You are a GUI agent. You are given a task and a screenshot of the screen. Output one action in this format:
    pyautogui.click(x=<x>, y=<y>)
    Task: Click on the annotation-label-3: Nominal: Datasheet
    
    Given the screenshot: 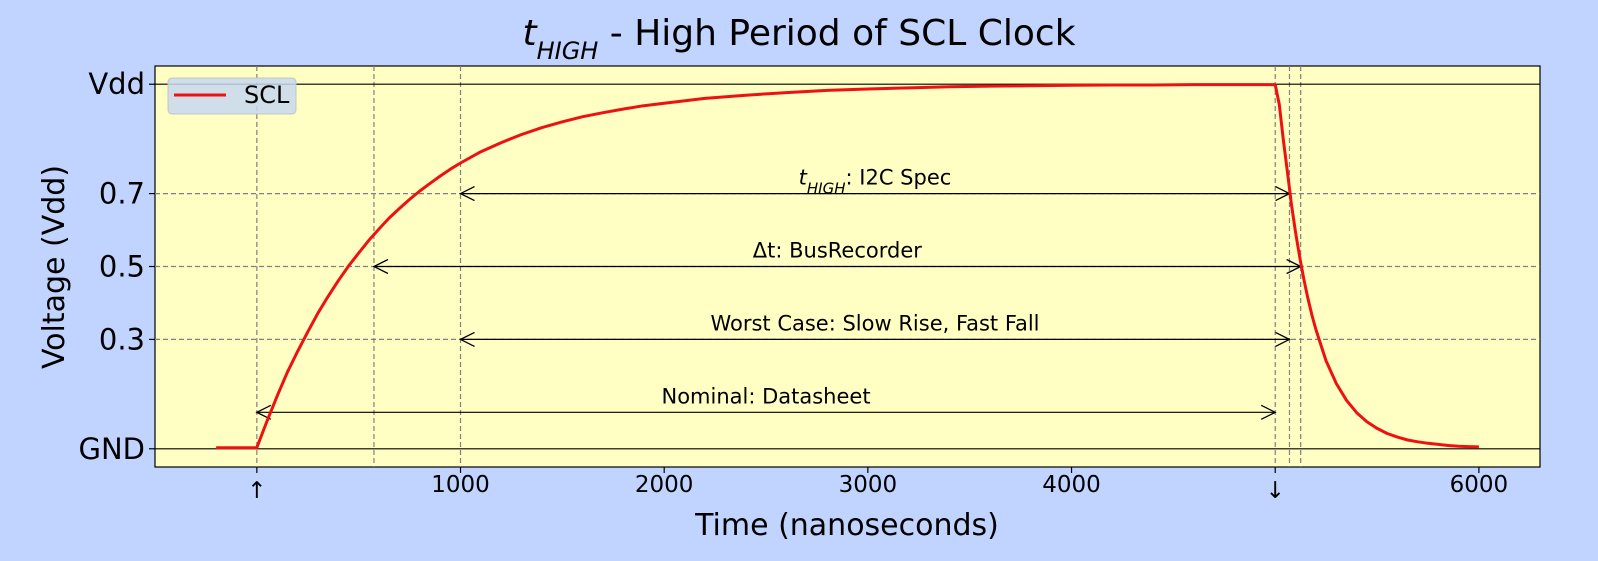 What is the action you would take?
    pyautogui.click(x=765, y=396)
    